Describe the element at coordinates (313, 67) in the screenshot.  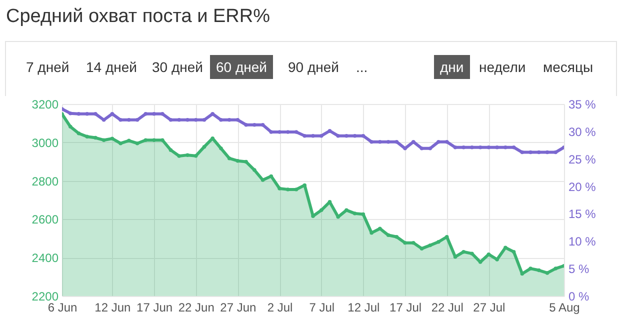
I see `text: 90 дней` at that location.